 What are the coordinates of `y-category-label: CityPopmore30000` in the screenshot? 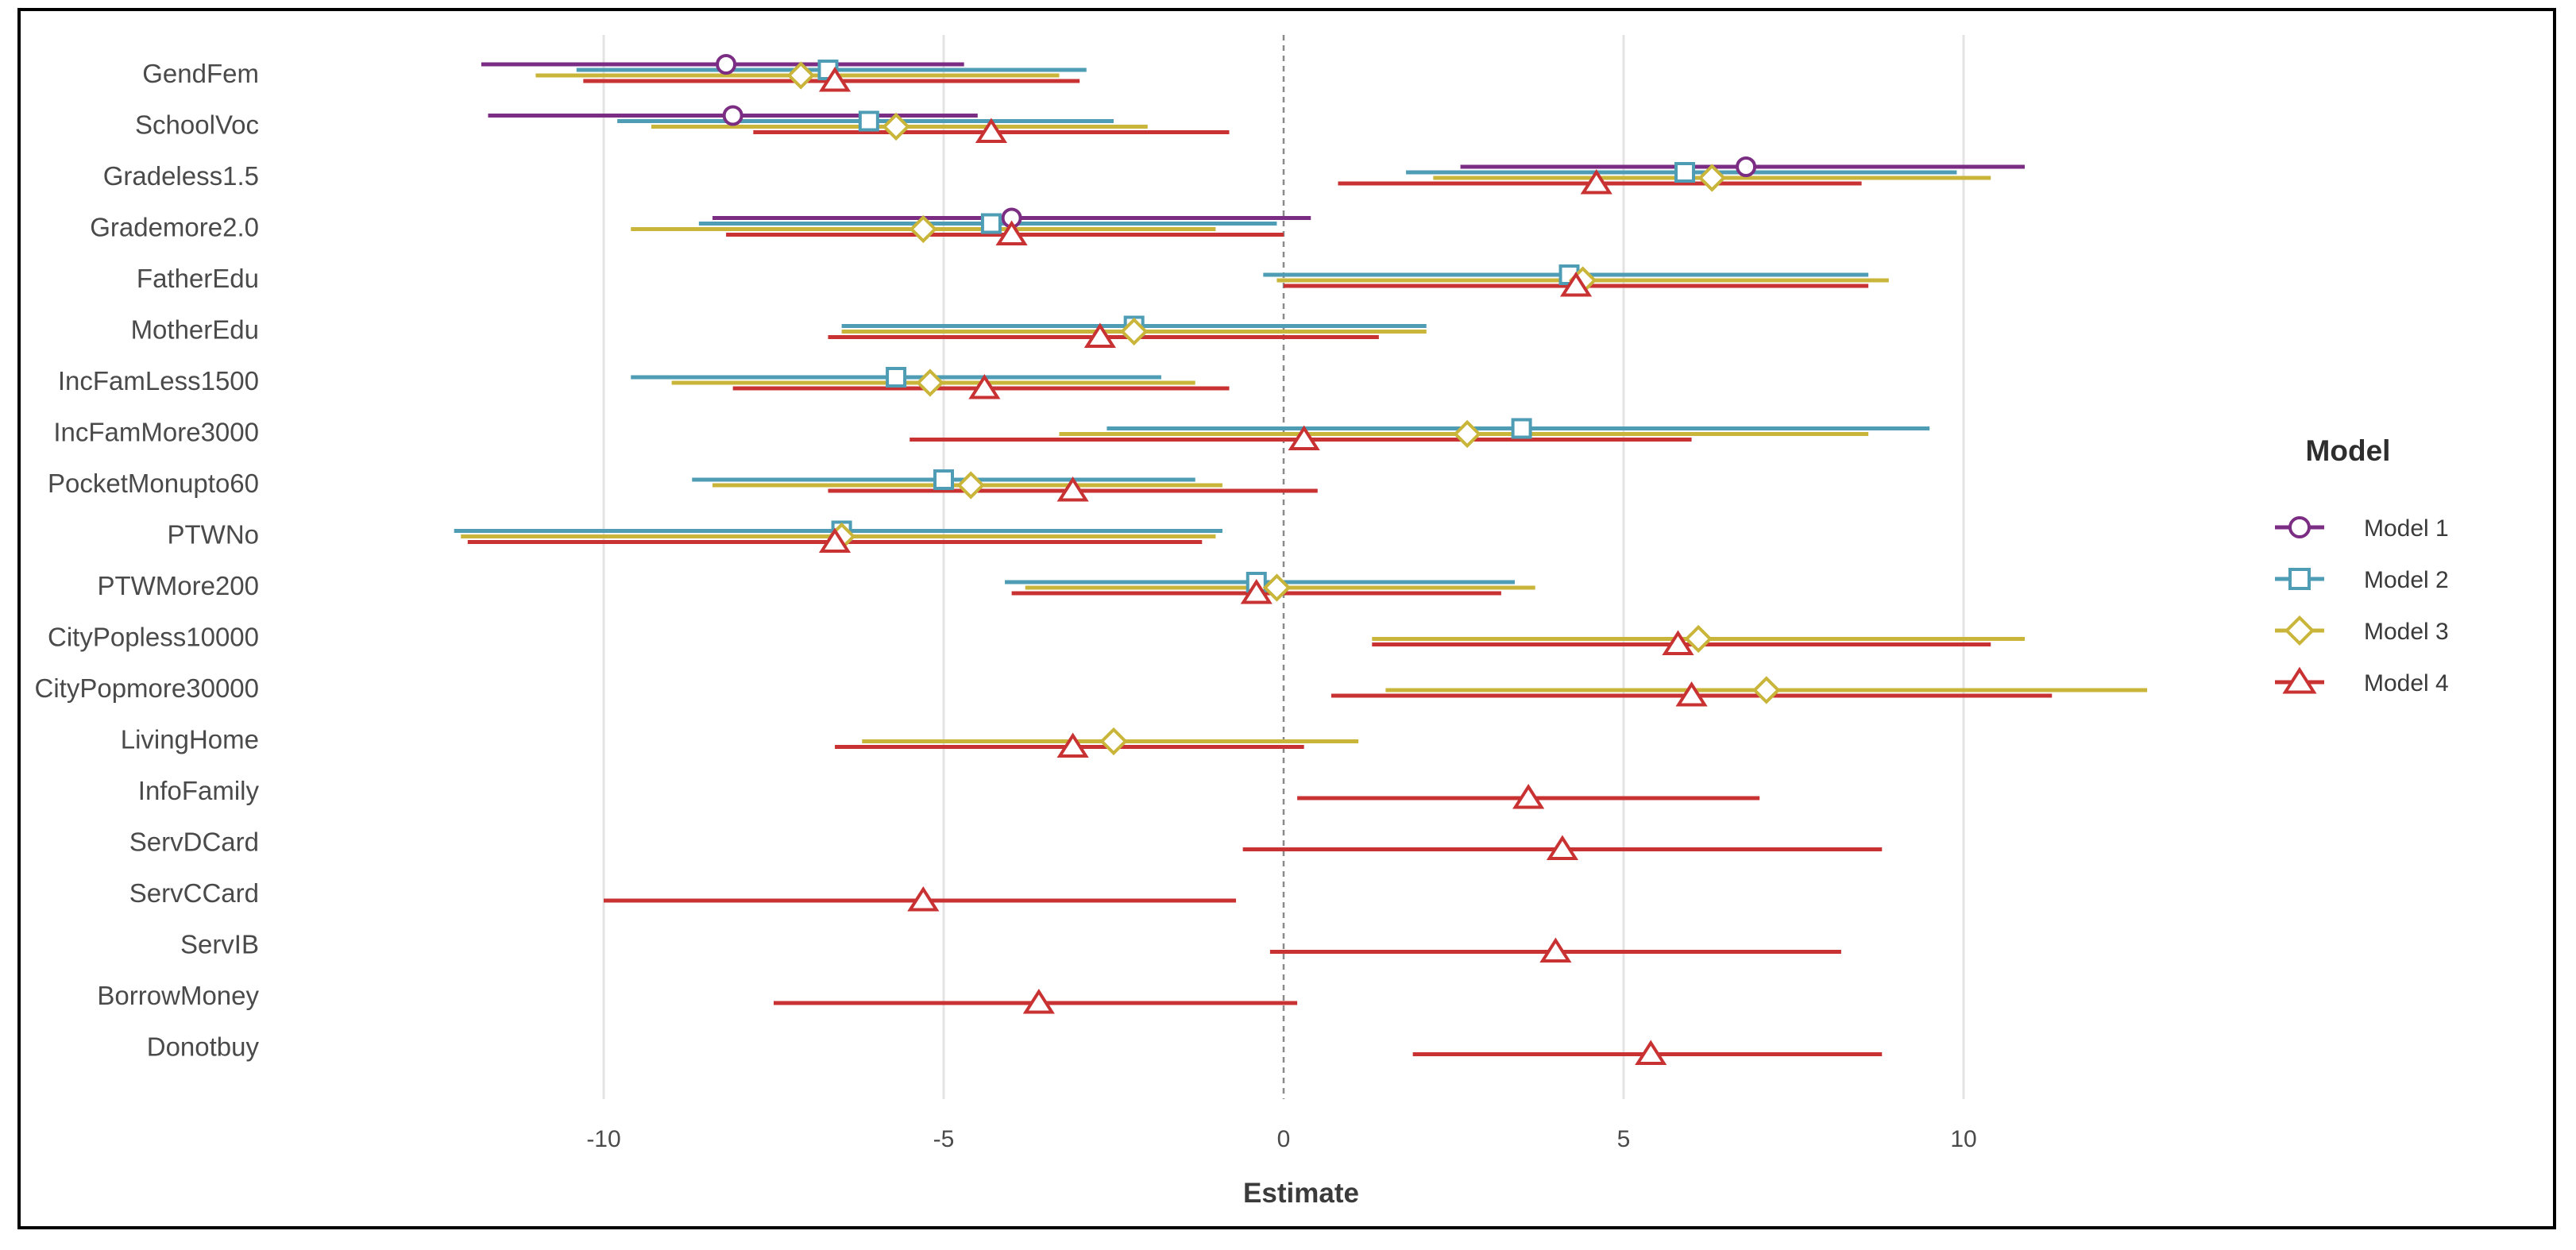 It's located at (147, 688).